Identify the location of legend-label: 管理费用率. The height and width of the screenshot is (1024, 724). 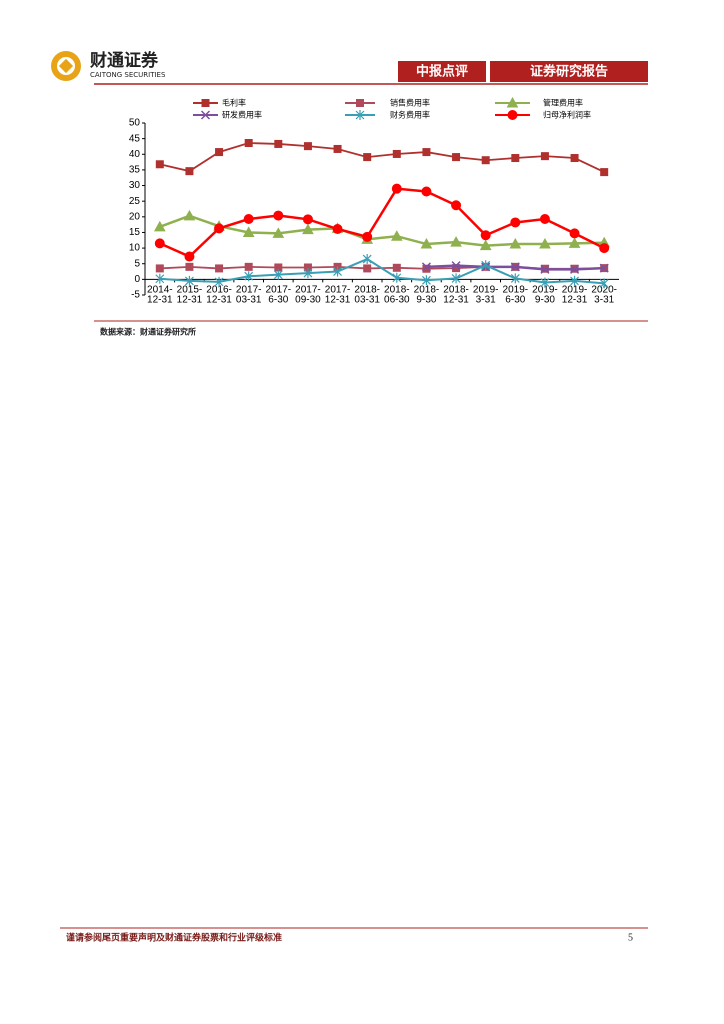
(563, 103).